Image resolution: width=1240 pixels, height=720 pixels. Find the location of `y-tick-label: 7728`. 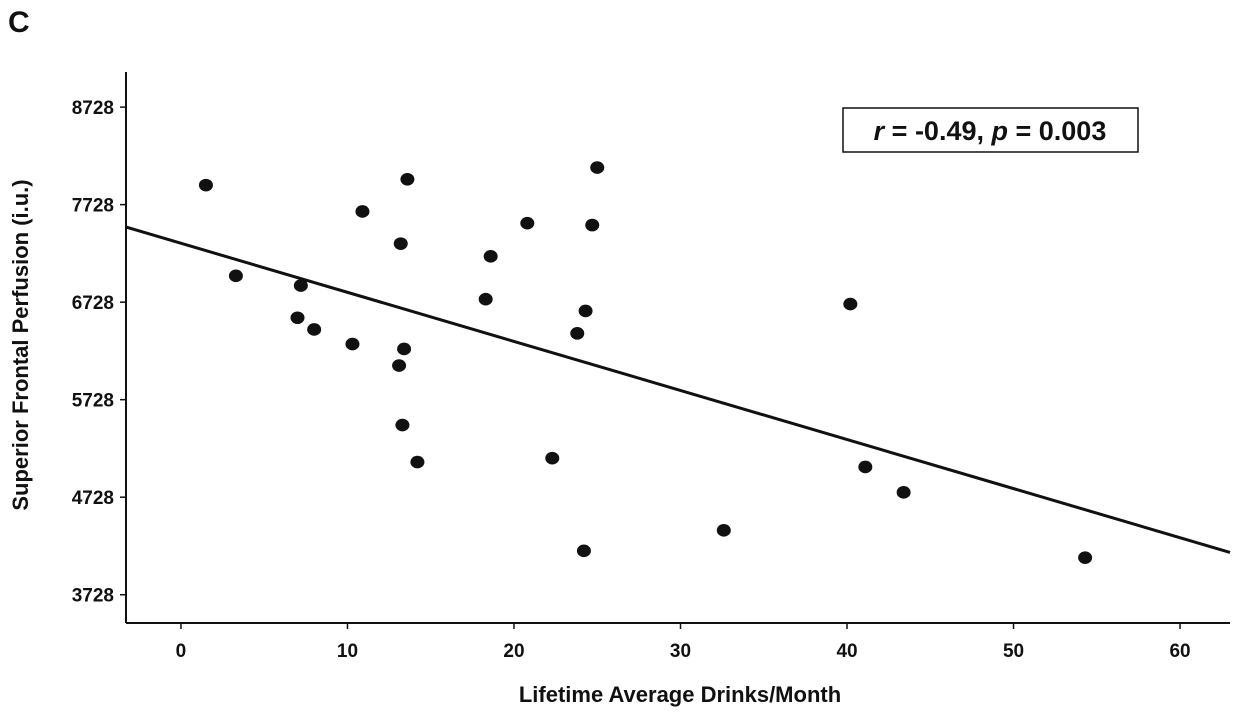

y-tick-label: 7728 is located at coordinates (93, 206).